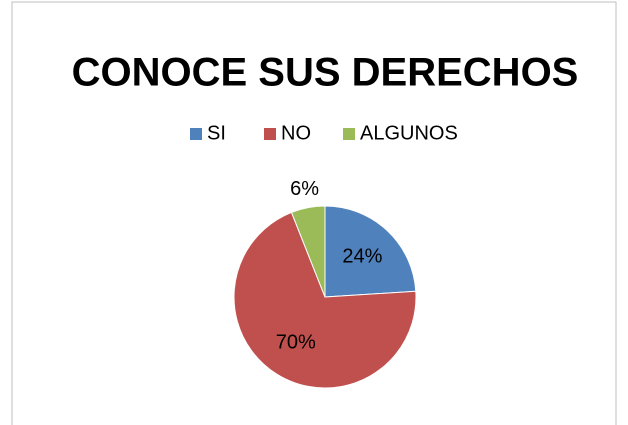 Image resolution: width=628 pixels, height=425 pixels. I want to click on legend-label: SI, so click(216, 133).